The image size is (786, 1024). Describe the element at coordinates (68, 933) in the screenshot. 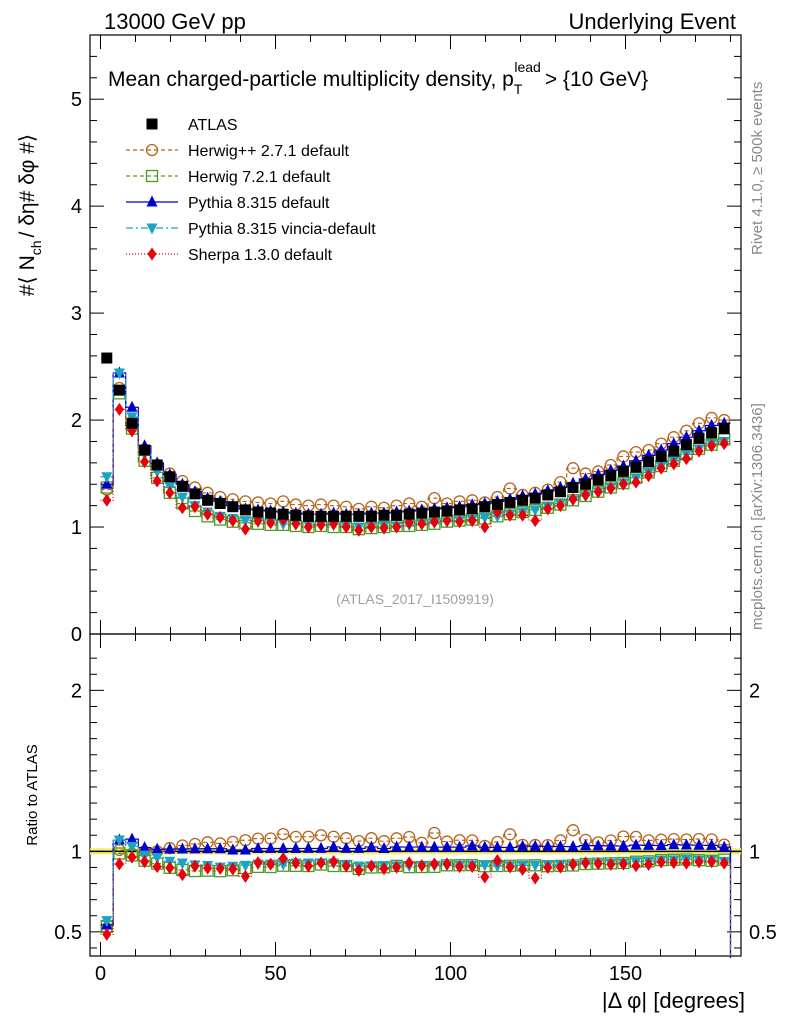

I see `ratio-y-tick-label: 0.5` at that location.